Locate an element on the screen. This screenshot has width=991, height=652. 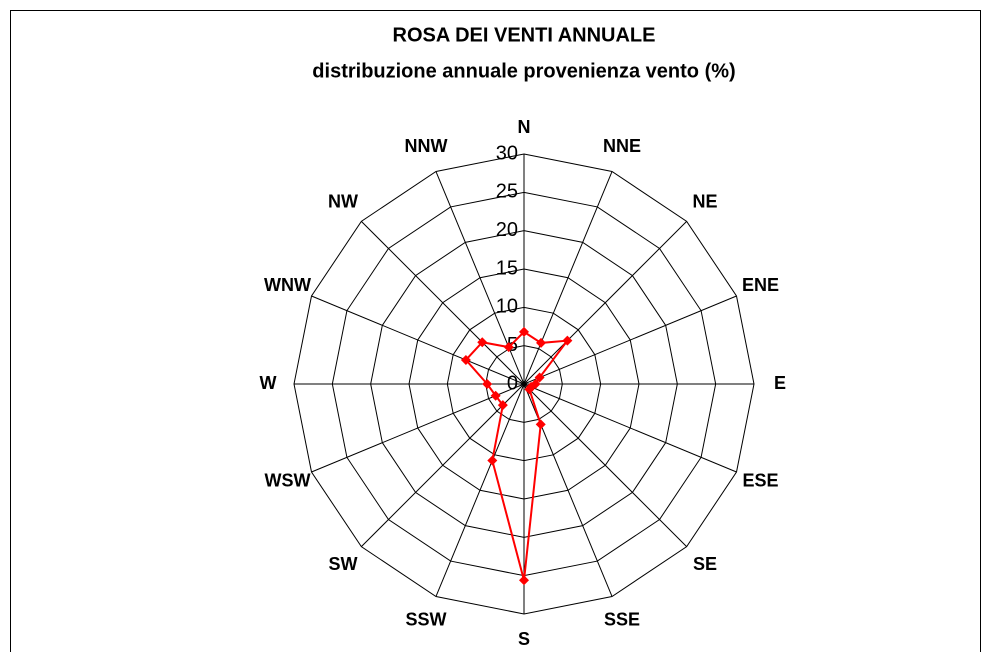
category-label: NW is located at coordinates (343, 202).